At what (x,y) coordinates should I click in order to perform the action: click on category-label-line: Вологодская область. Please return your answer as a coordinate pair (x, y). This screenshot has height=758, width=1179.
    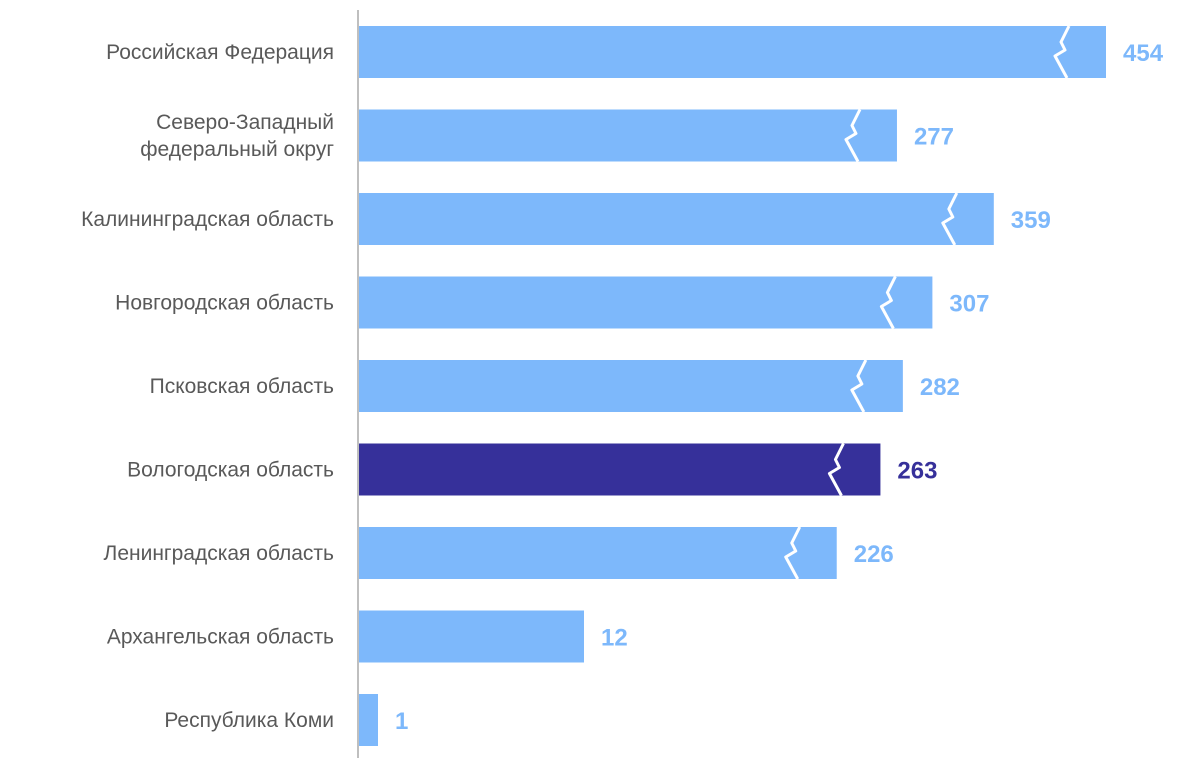
    Looking at the image, I should click on (230, 470).